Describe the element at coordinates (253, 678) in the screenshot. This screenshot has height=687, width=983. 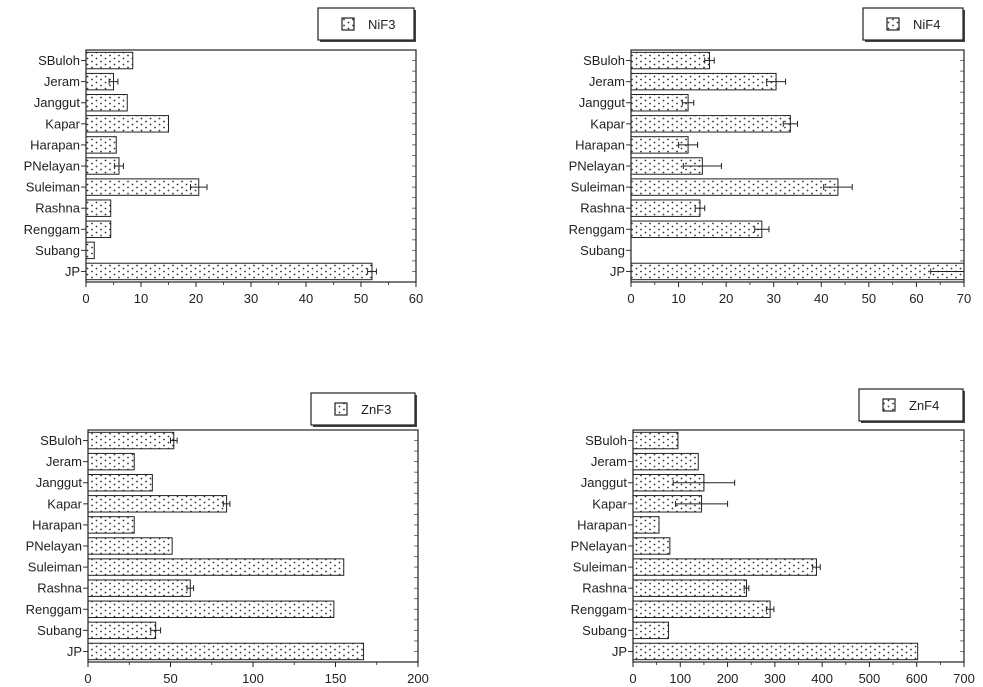
I see `x-tick-label: 100` at that location.